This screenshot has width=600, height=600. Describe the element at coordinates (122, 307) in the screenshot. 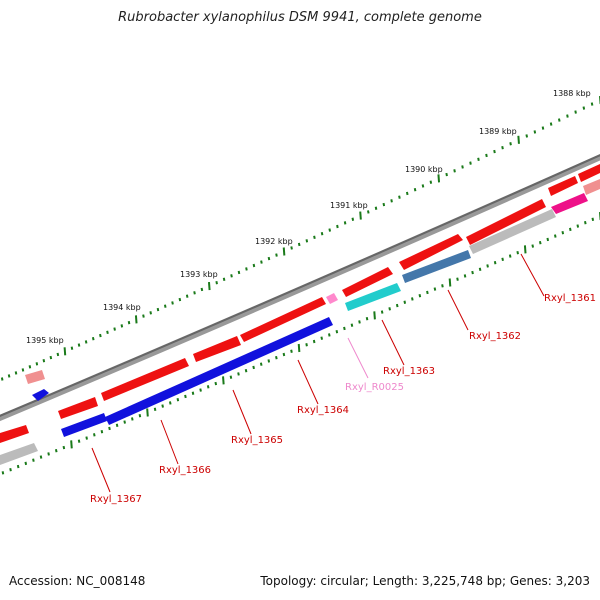

I see `kbp-label: 1394 kbp` at that location.